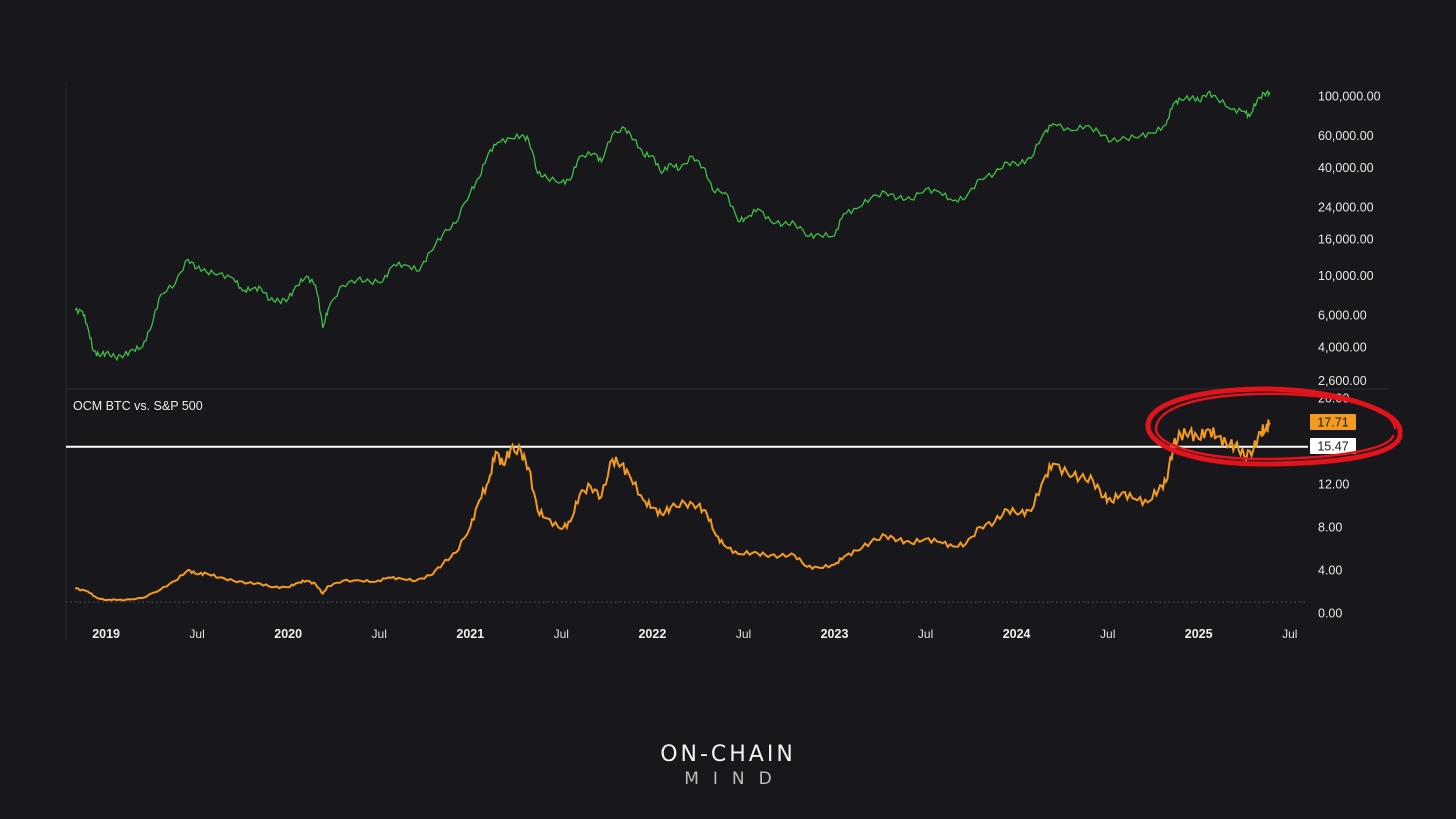 This screenshot has height=819, width=1456. Describe the element at coordinates (1346, 276) in the screenshot. I see `price-tick-label: 10,000.00` at that location.